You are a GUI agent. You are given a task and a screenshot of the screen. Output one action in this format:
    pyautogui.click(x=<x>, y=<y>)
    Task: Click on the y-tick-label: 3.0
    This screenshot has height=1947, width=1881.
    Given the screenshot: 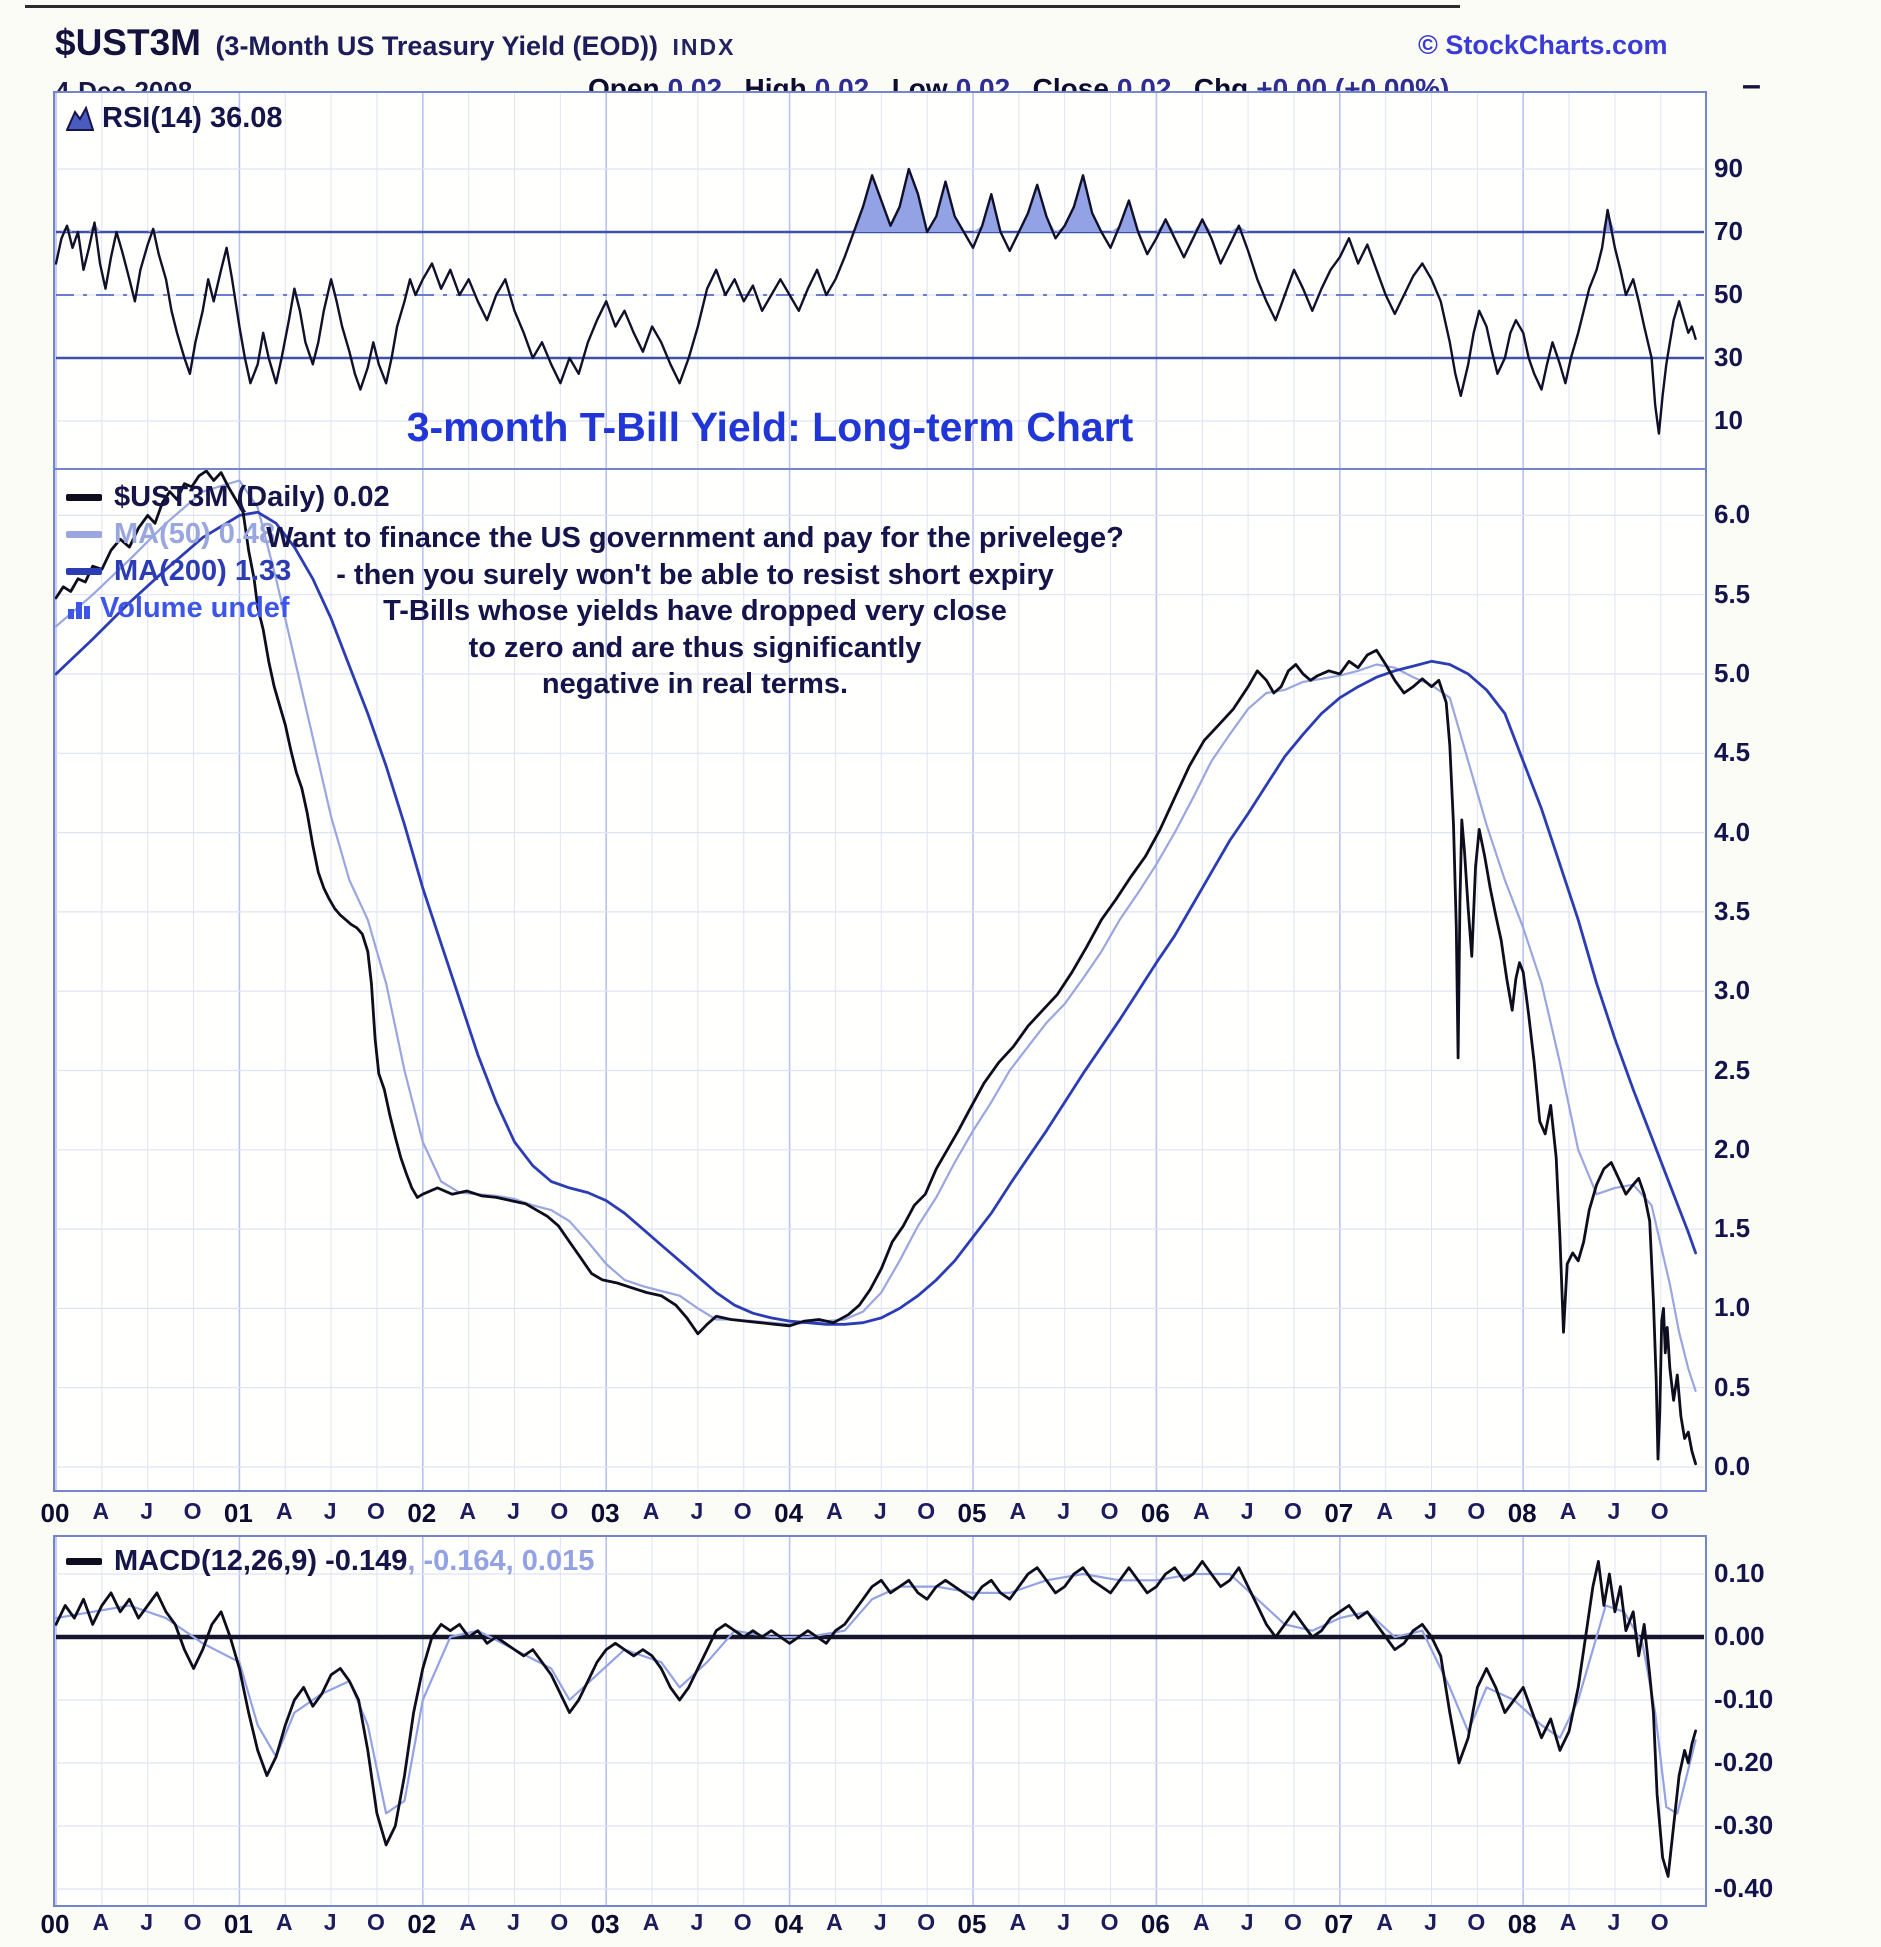 What is the action you would take?
    pyautogui.click(x=1732, y=990)
    